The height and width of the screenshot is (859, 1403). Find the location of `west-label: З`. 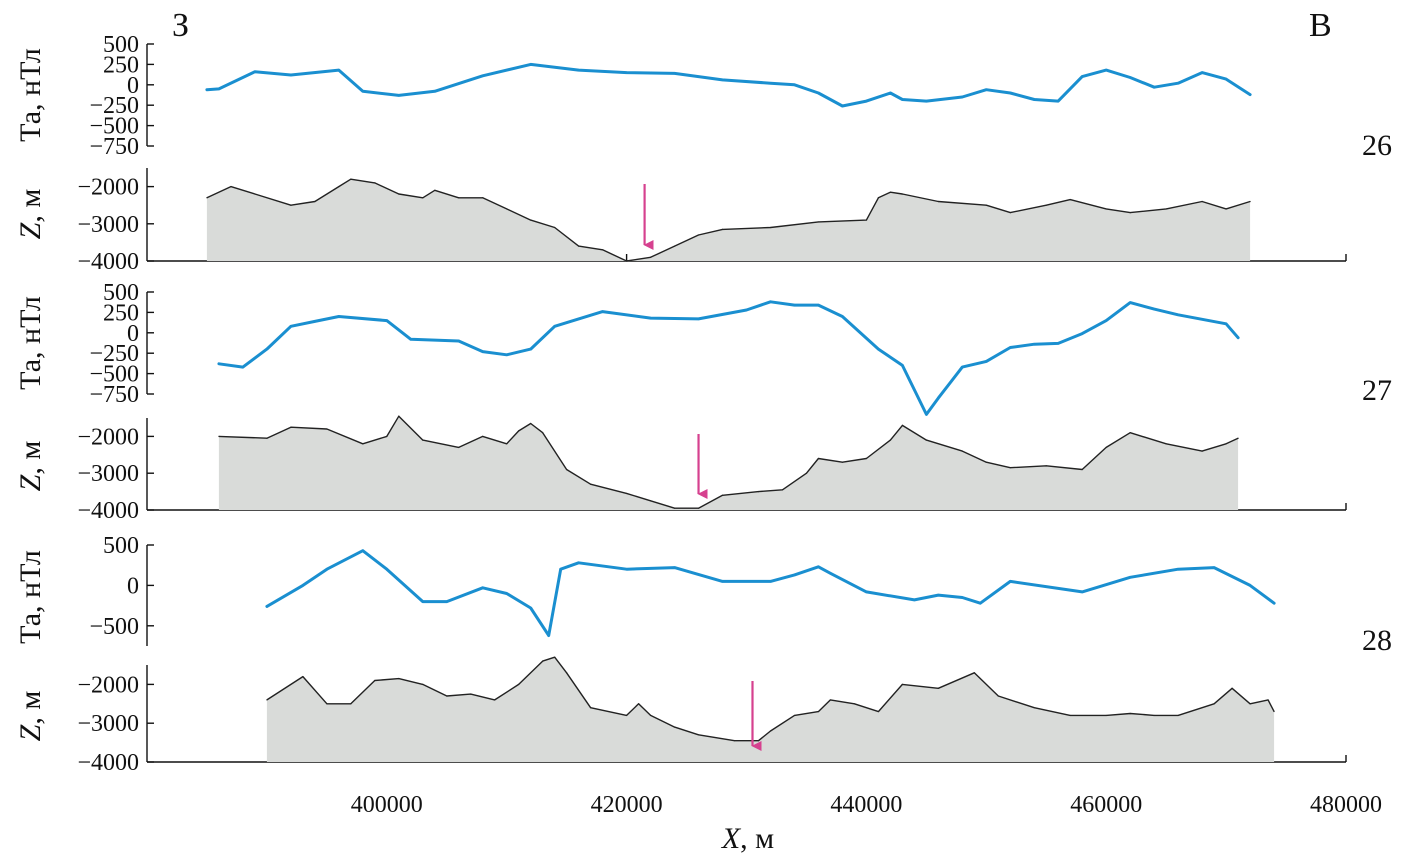

west-label: З is located at coordinates (180, 25).